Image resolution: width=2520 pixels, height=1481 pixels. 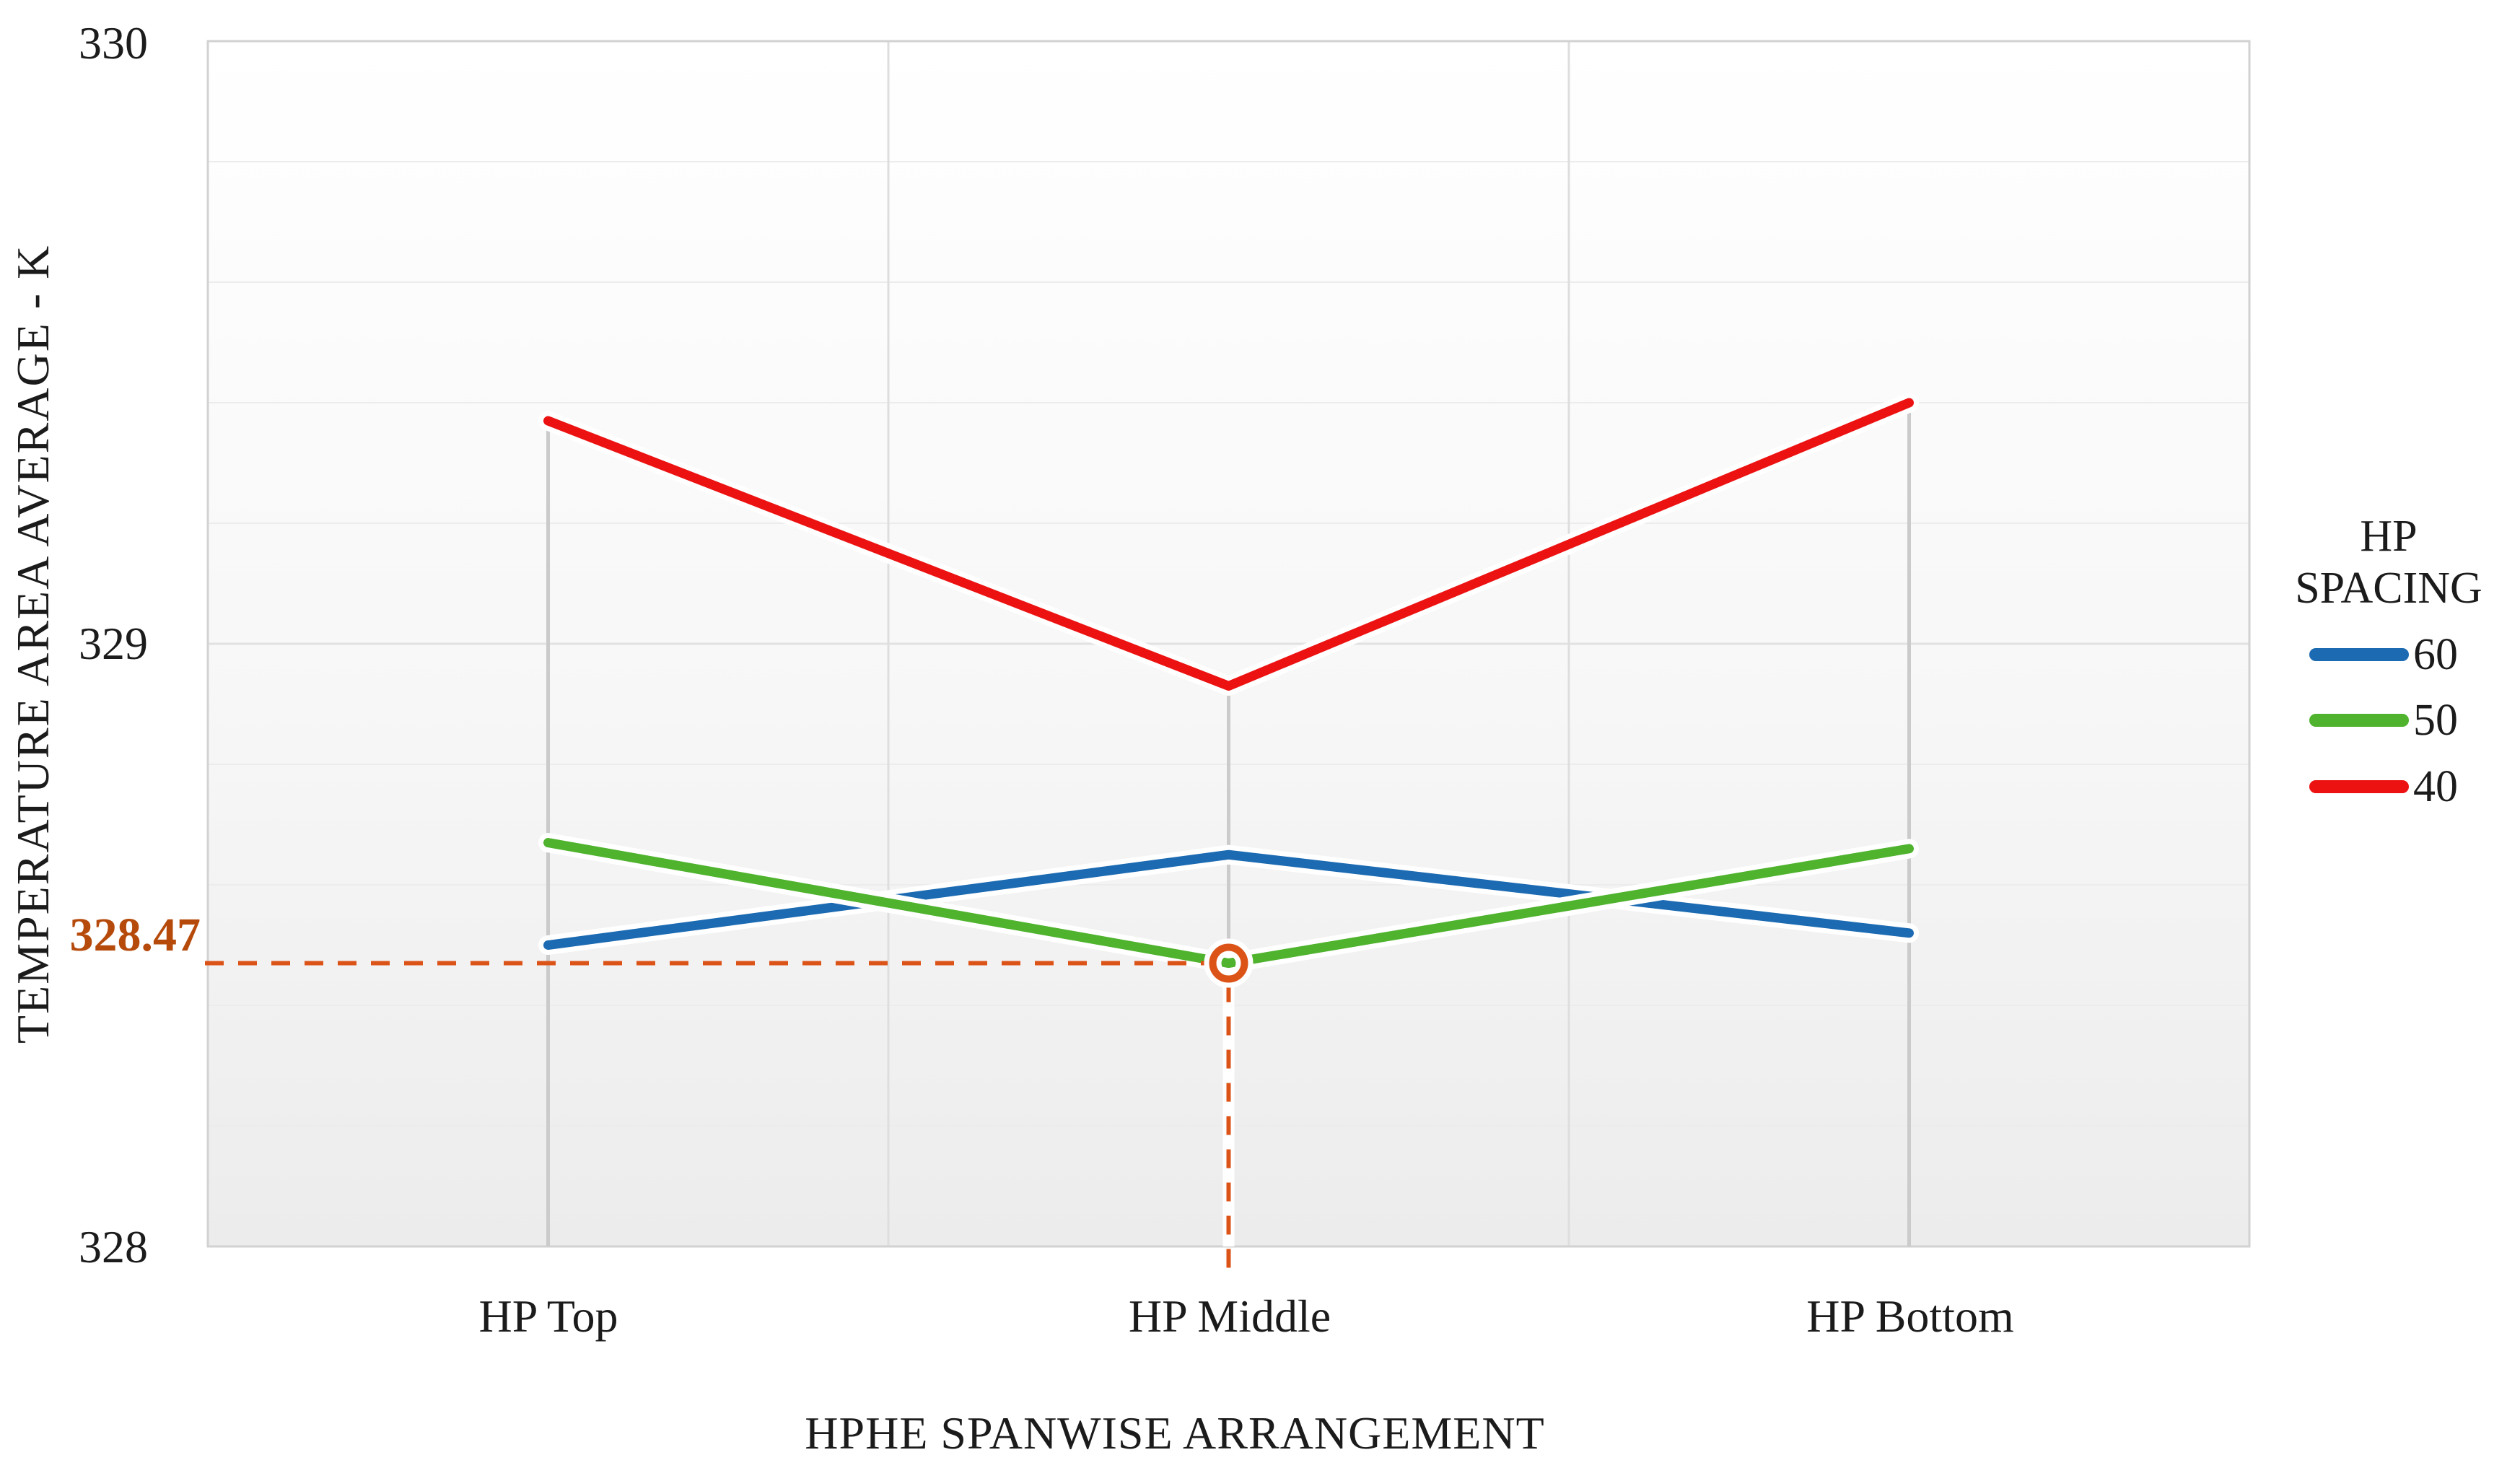 I want to click on legend-label-40: 40, so click(x=2435, y=786).